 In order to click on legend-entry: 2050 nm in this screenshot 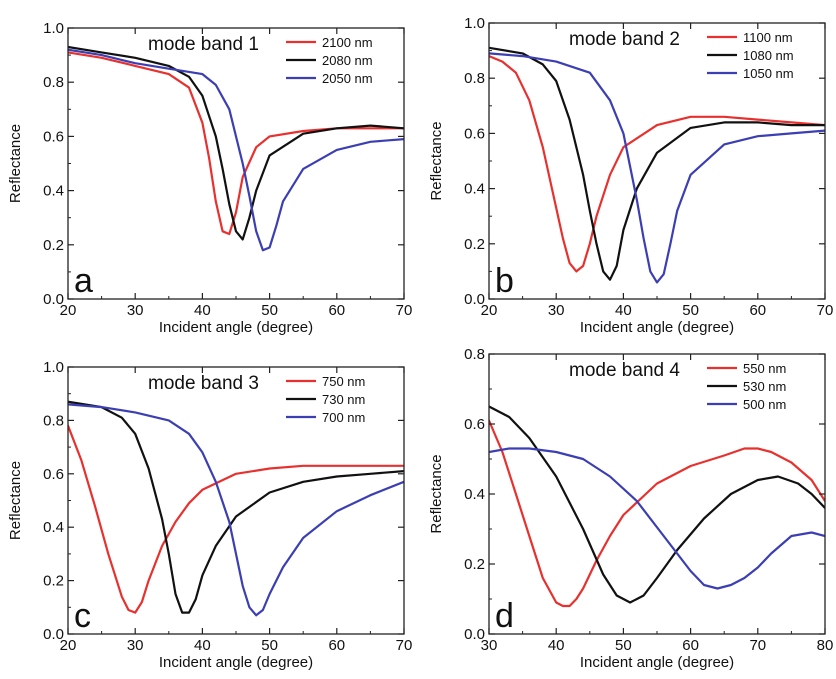, I will do `click(347, 78)`.